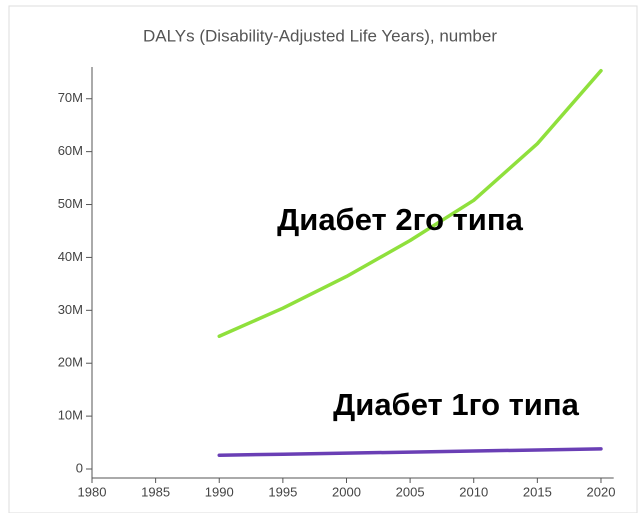  Describe the element at coordinates (456, 404) in the screenshot. I see `series-annotation: Диабет 1го типа` at that location.